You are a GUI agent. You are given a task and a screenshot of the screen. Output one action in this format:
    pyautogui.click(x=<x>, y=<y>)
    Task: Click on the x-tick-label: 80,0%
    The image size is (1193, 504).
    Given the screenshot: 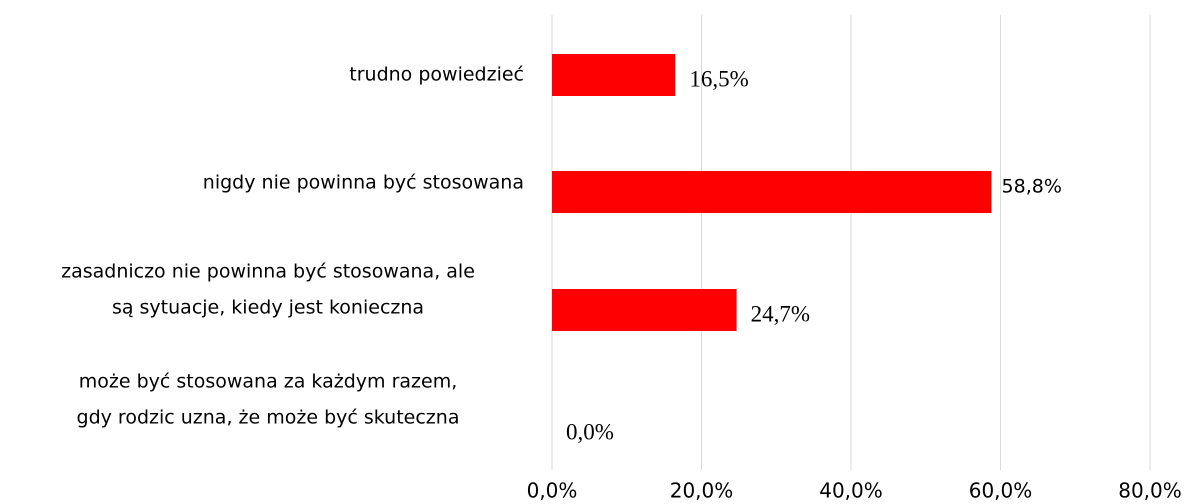 What is the action you would take?
    pyautogui.click(x=1150, y=491)
    